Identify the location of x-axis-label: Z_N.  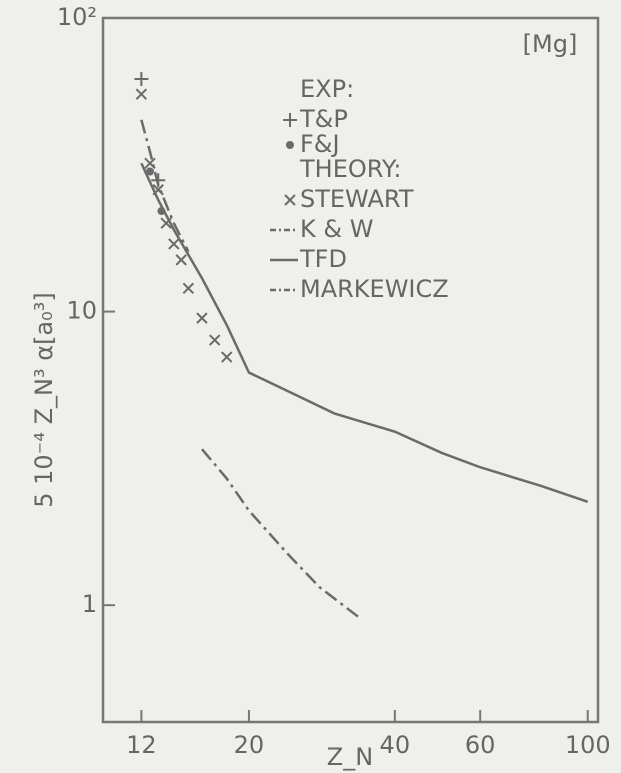
(350, 757).